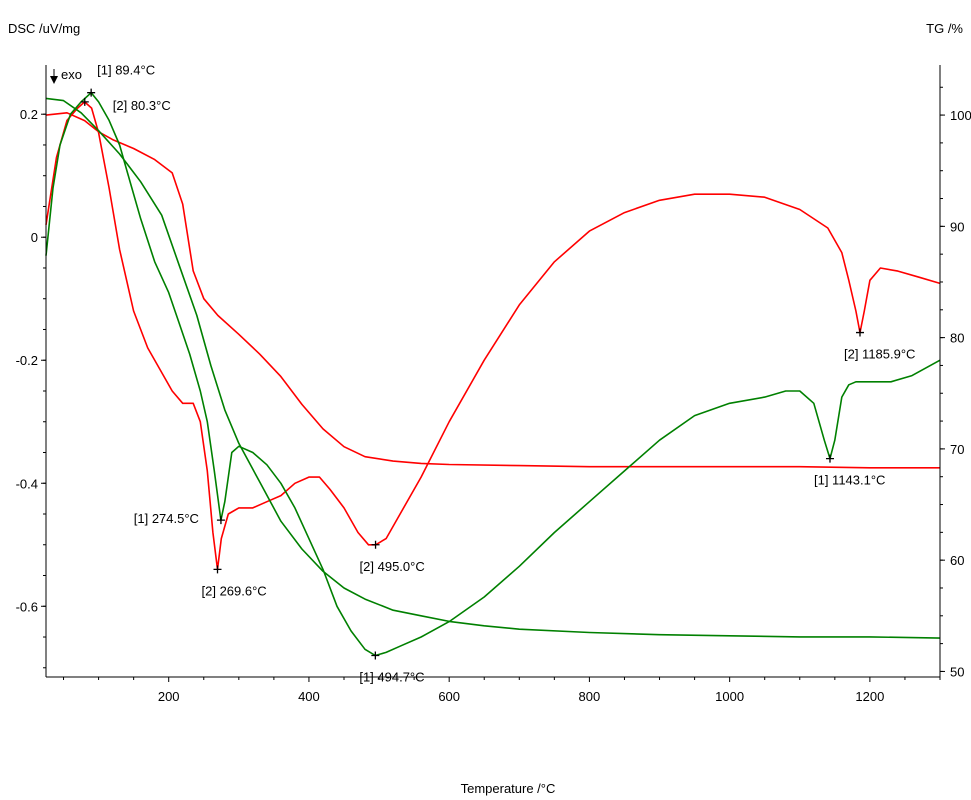 The width and height of the screenshot is (971, 800). Describe the element at coordinates (44, 28) in the screenshot. I see `left-axis-title: DSC /uV/mg` at that location.